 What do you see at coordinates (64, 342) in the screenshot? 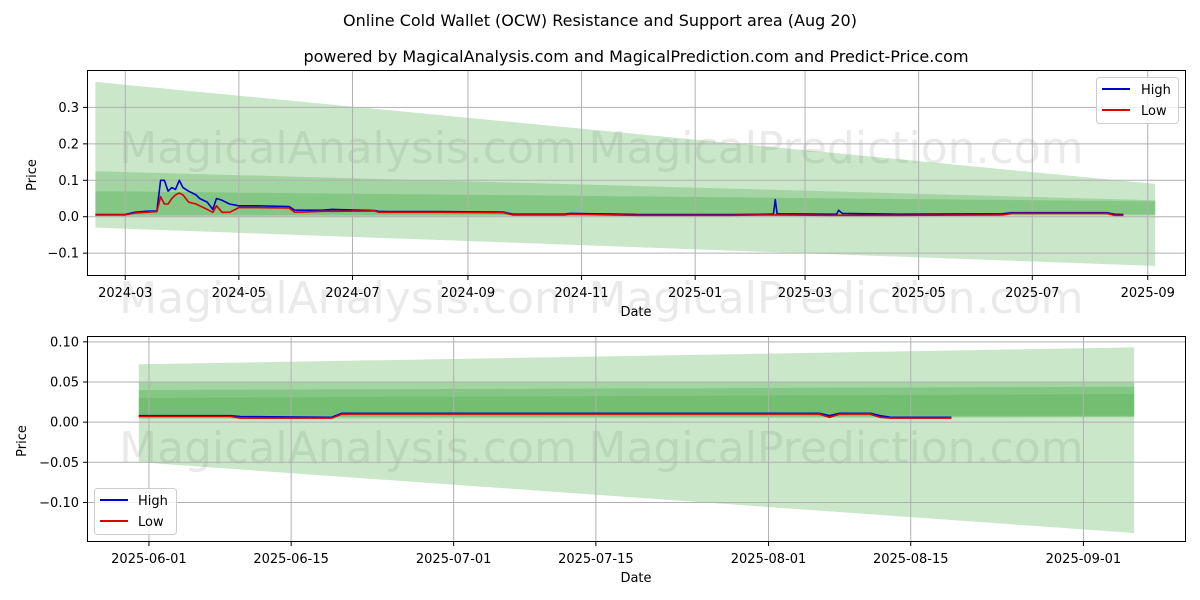
I see `y-tick-label: 0.10` at bounding box center [64, 342].